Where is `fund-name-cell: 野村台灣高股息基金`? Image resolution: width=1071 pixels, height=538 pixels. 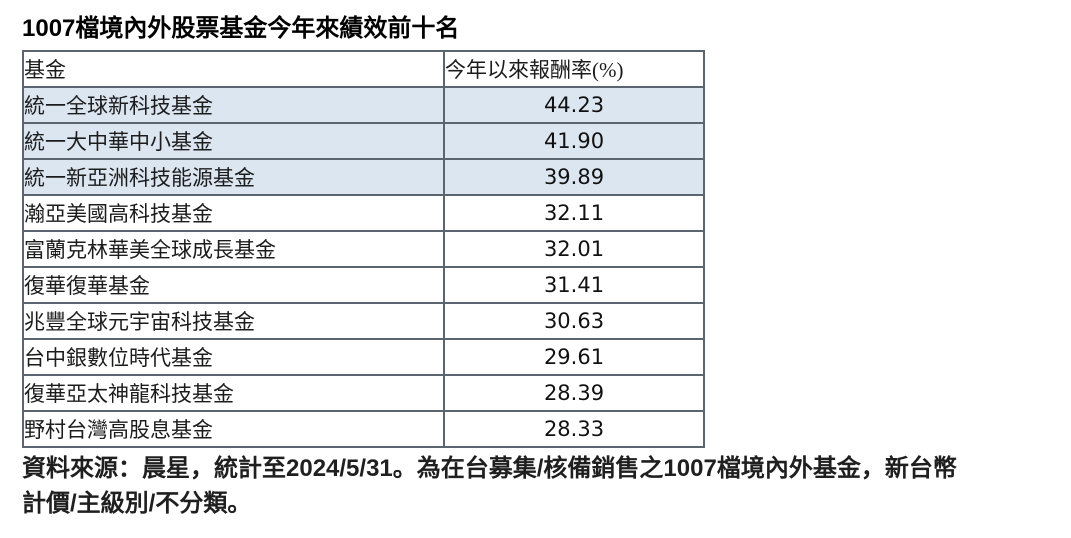 fund-name-cell: 野村台灣高股息基金 is located at coordinates (233, 429).